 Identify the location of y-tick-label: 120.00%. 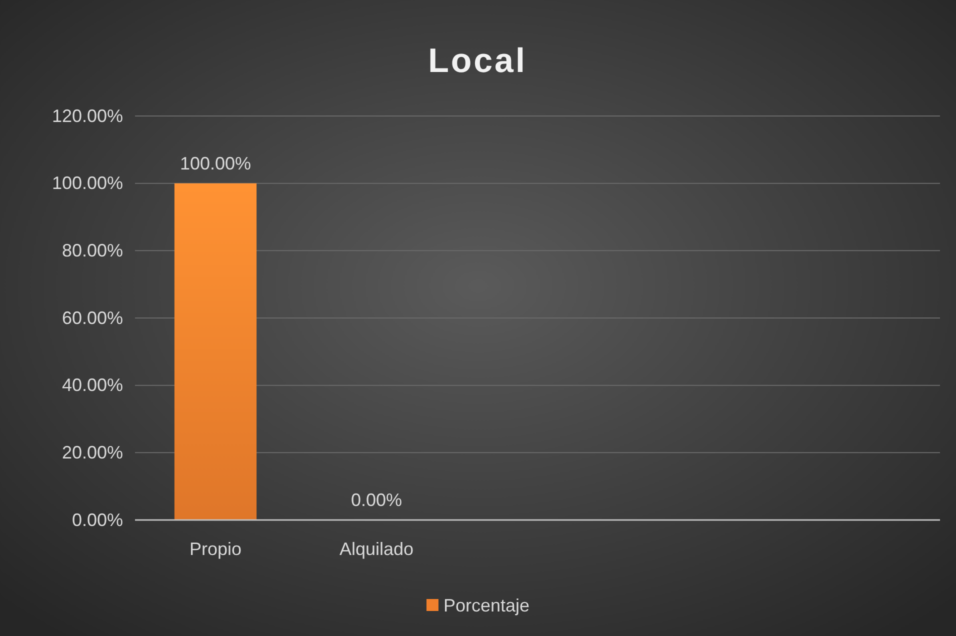
(87, 116).